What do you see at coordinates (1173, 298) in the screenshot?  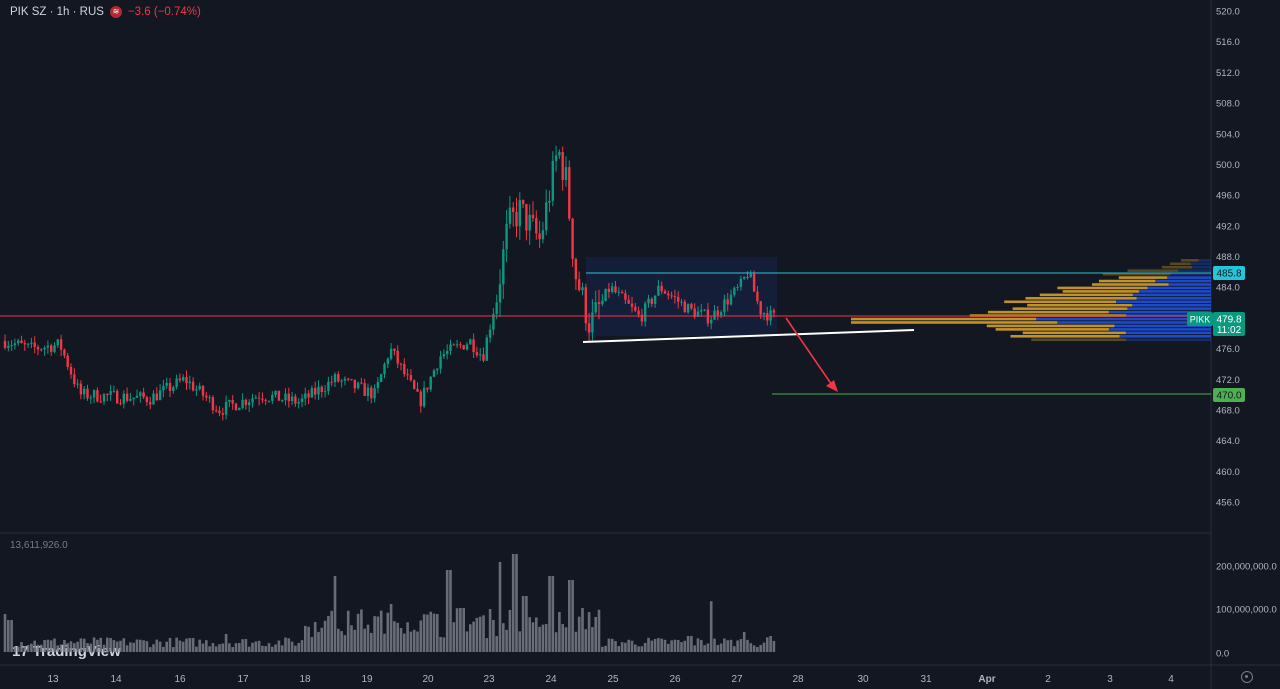 I see `profile-up-bar` at bounding box center [1173, 298].